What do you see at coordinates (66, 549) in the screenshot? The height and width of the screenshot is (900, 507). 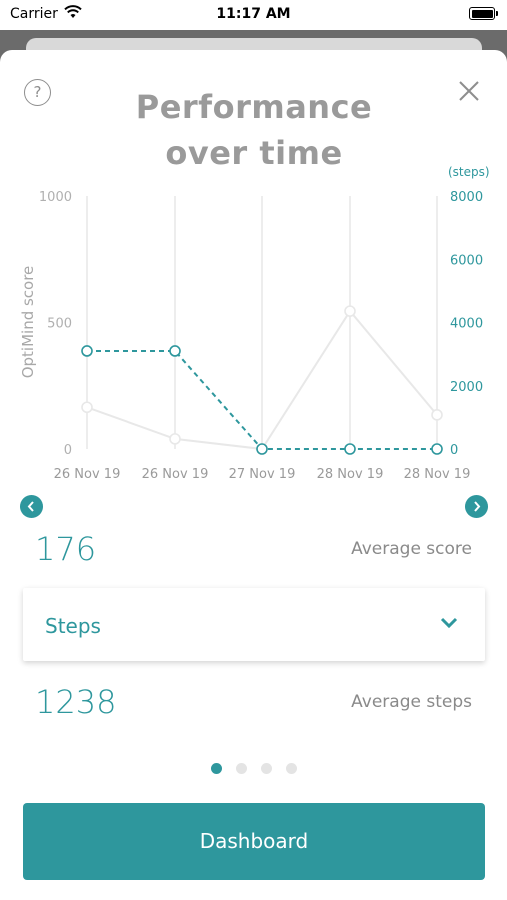 I see `average-score-value: 176` at bounding box center [66, 549].